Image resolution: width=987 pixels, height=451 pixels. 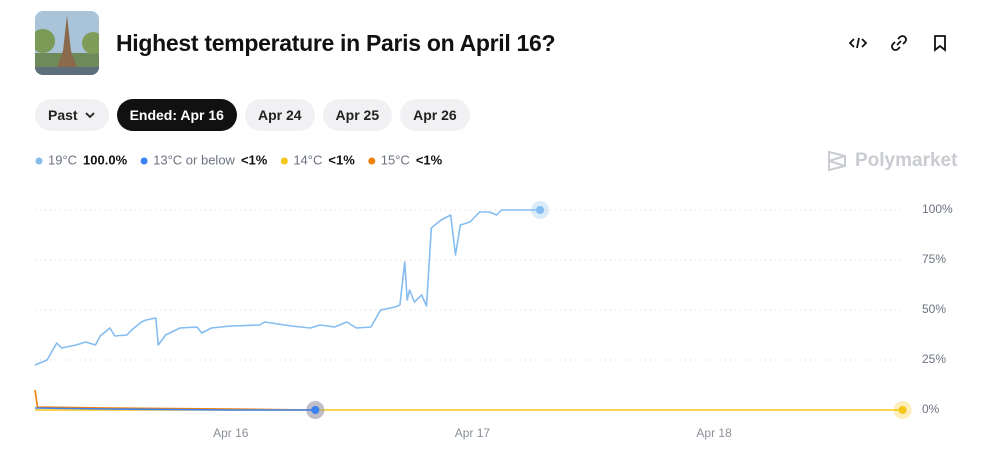 I want to click on y-tick-label: 50%, so click(x=934, y=309).